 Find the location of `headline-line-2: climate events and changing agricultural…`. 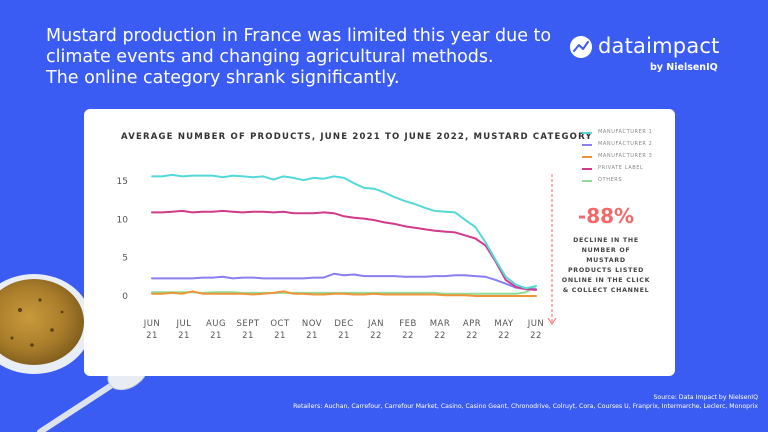

headline-line-2: climate events and changing agricultural… is located at coordinates (270, 57).